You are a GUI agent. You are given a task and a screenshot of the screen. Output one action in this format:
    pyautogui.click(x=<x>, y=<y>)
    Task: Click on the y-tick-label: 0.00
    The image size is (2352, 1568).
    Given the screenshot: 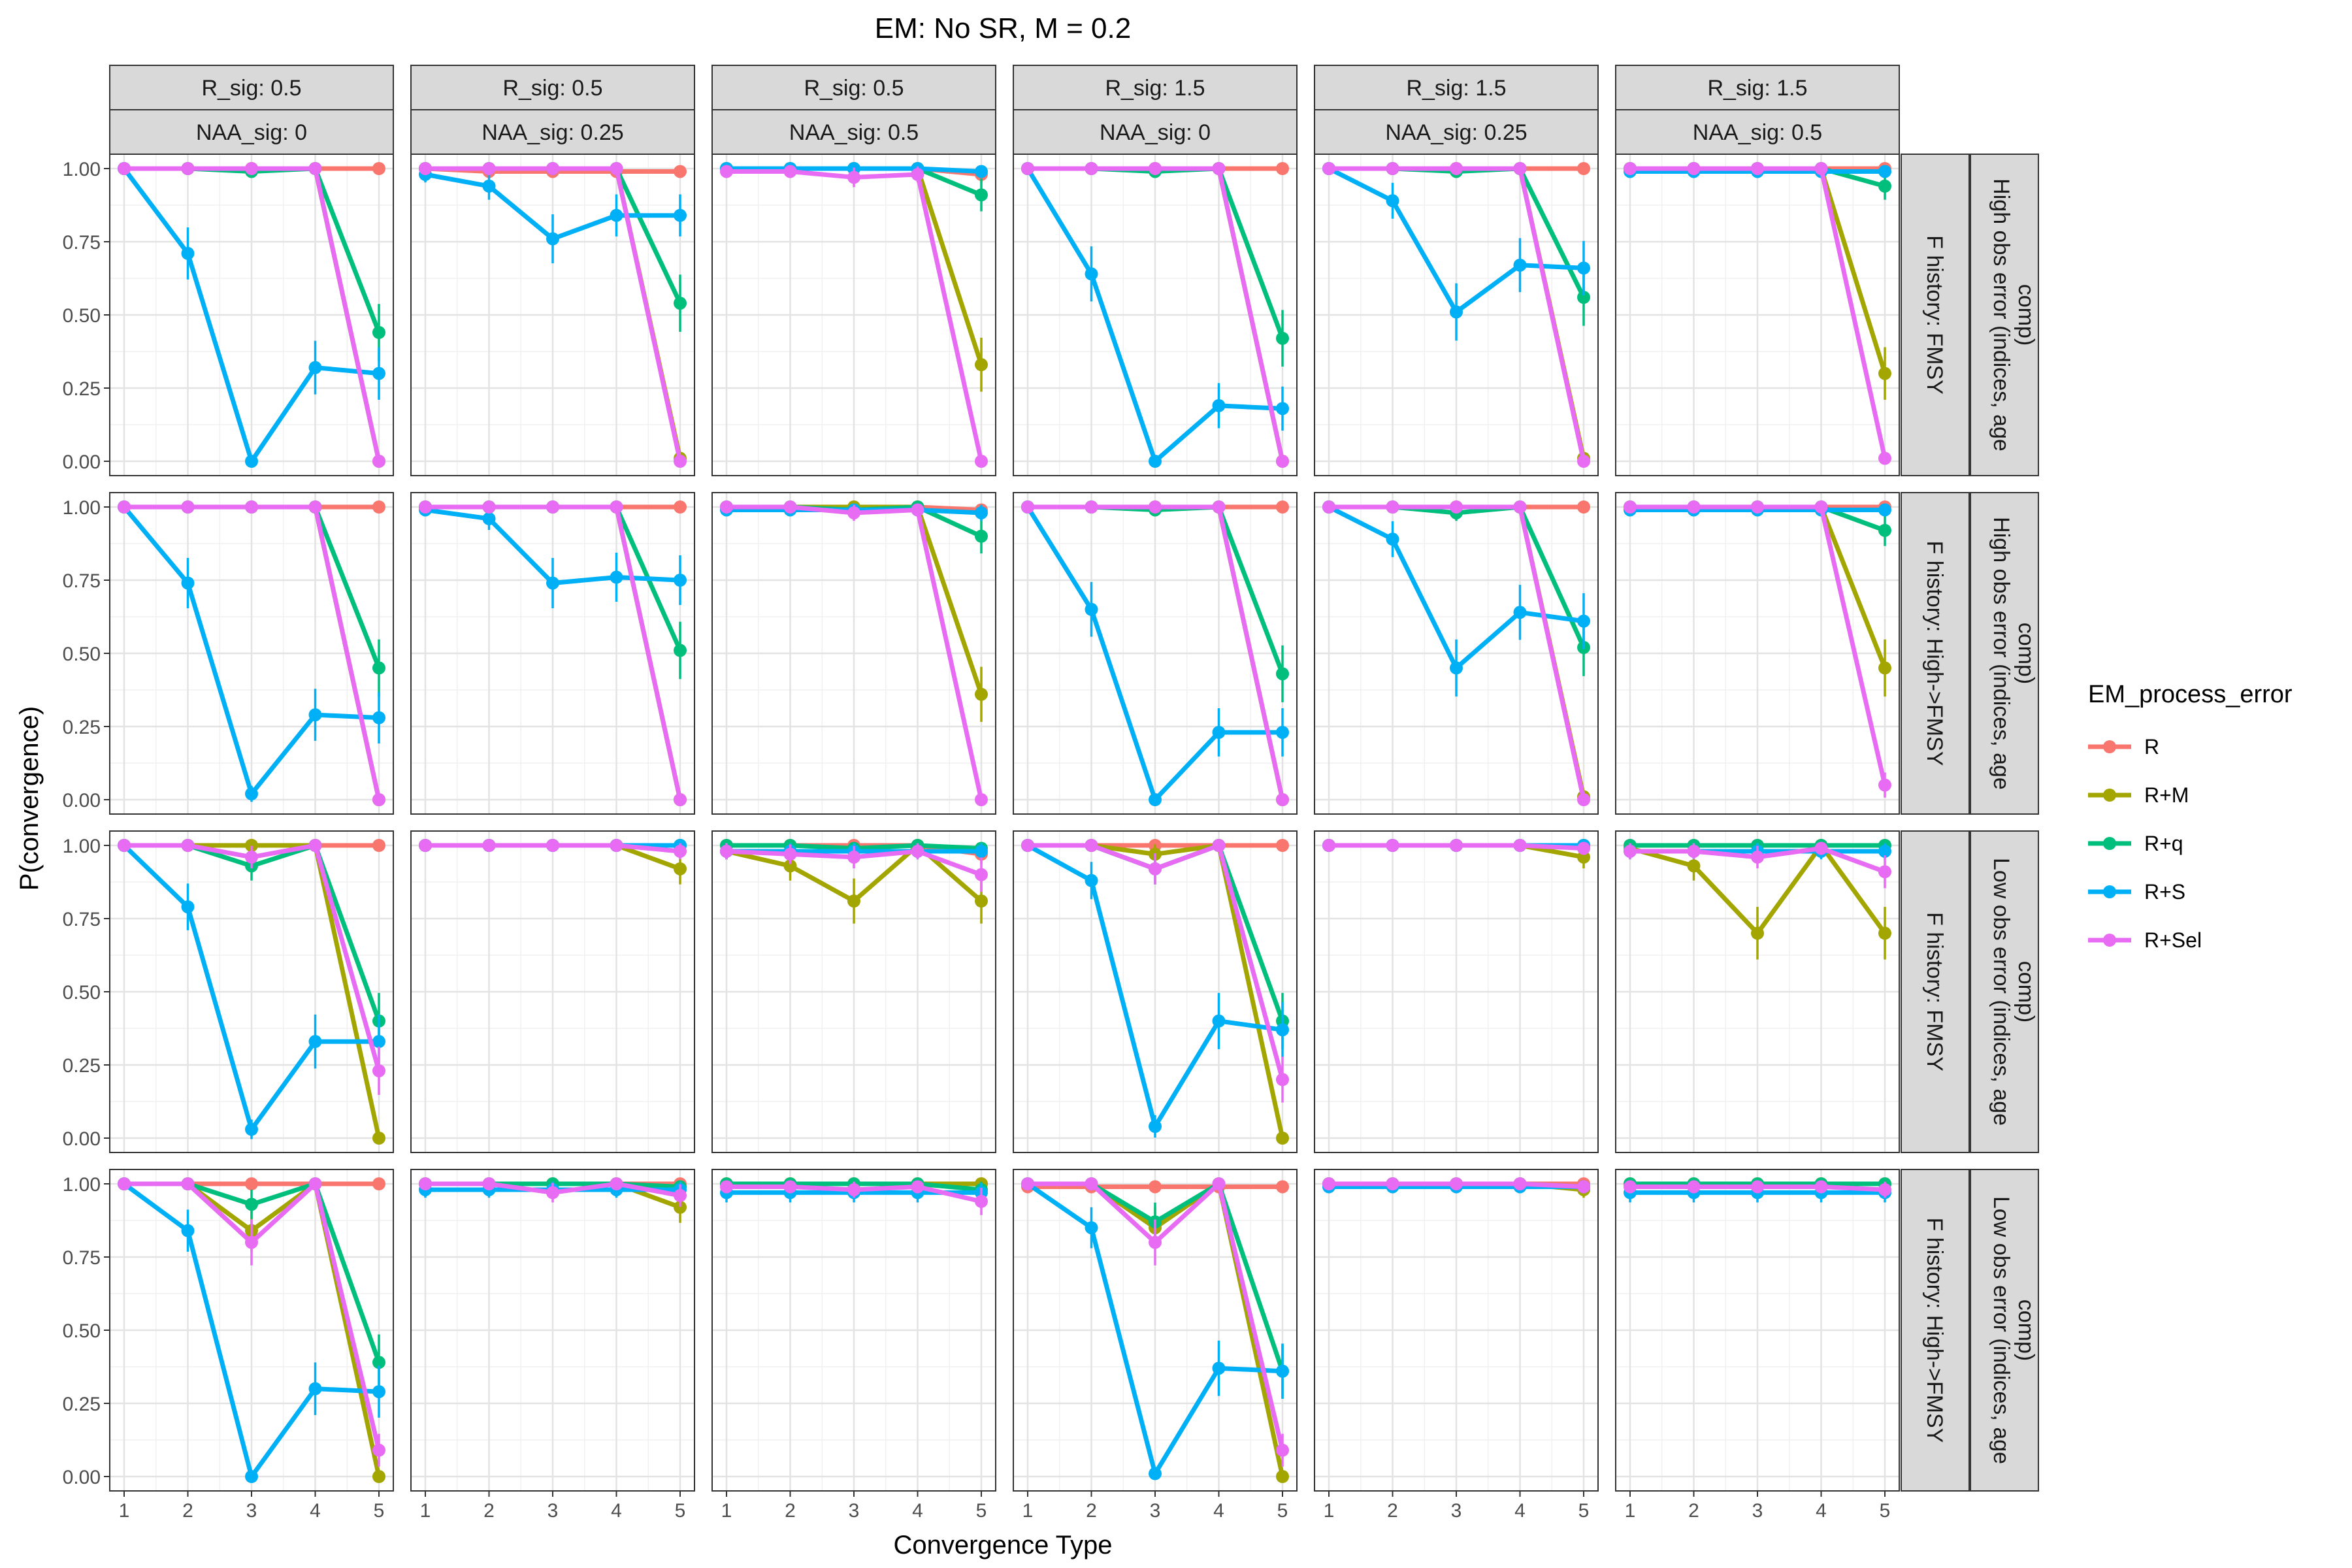 What is the action you would take?
    pyautogui.click(x=82, y=1139)
    